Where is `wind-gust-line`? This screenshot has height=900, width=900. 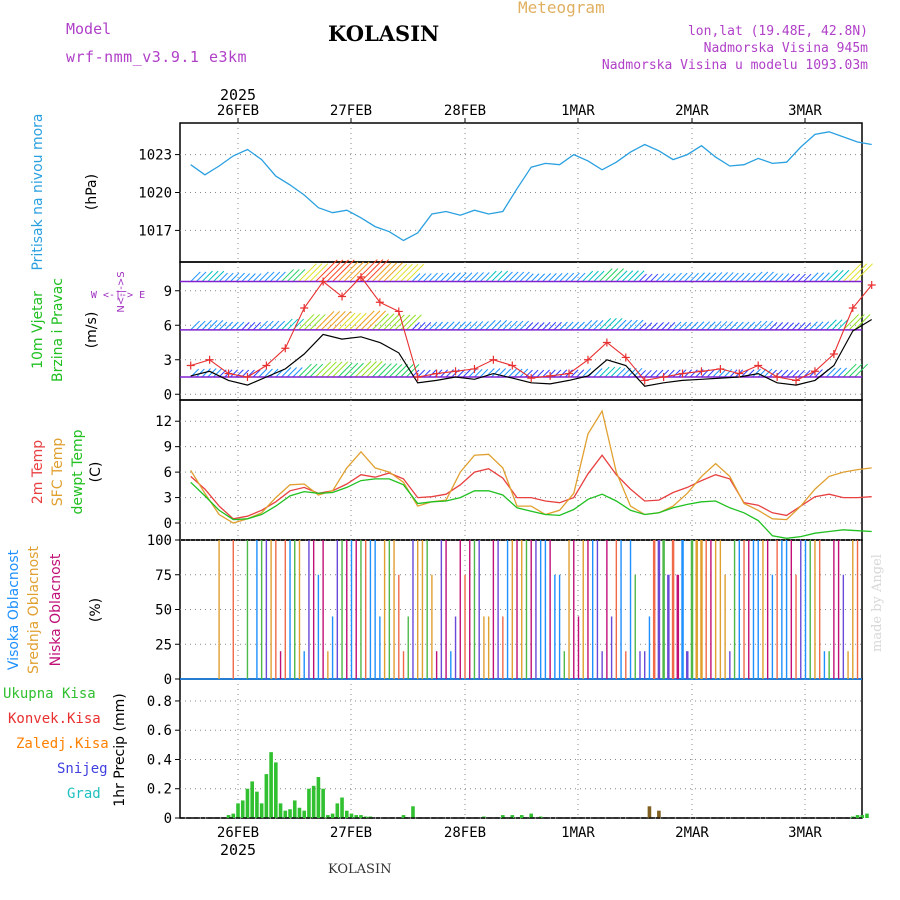
wind-gust-line is located at coordinates (531, 328).